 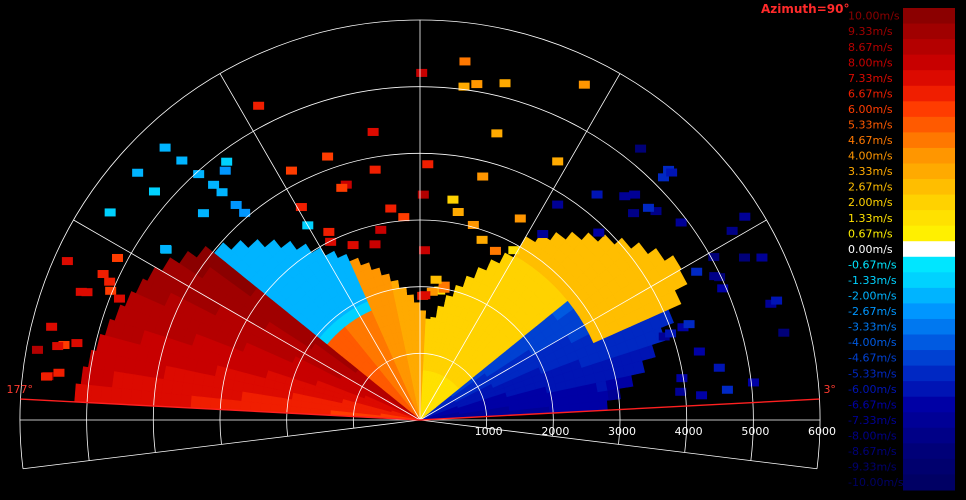 What do you see at coordinates (870, 62) in the screenshot?
I see `colorbar-label: 8.00m/s` at bounding box center [870, 62].